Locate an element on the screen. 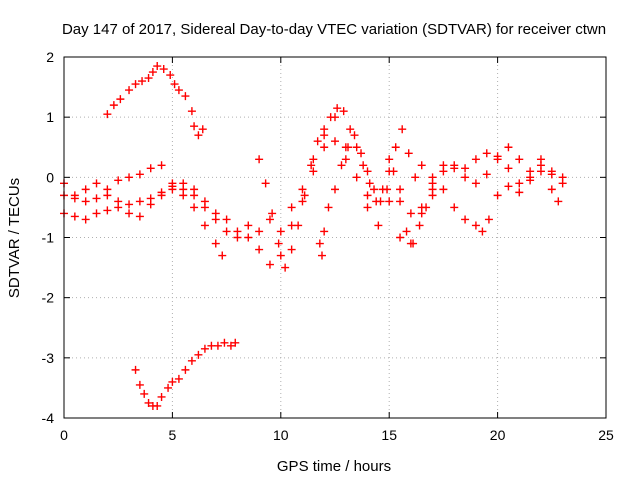  series-track-e is located at coordinates (376, 195).